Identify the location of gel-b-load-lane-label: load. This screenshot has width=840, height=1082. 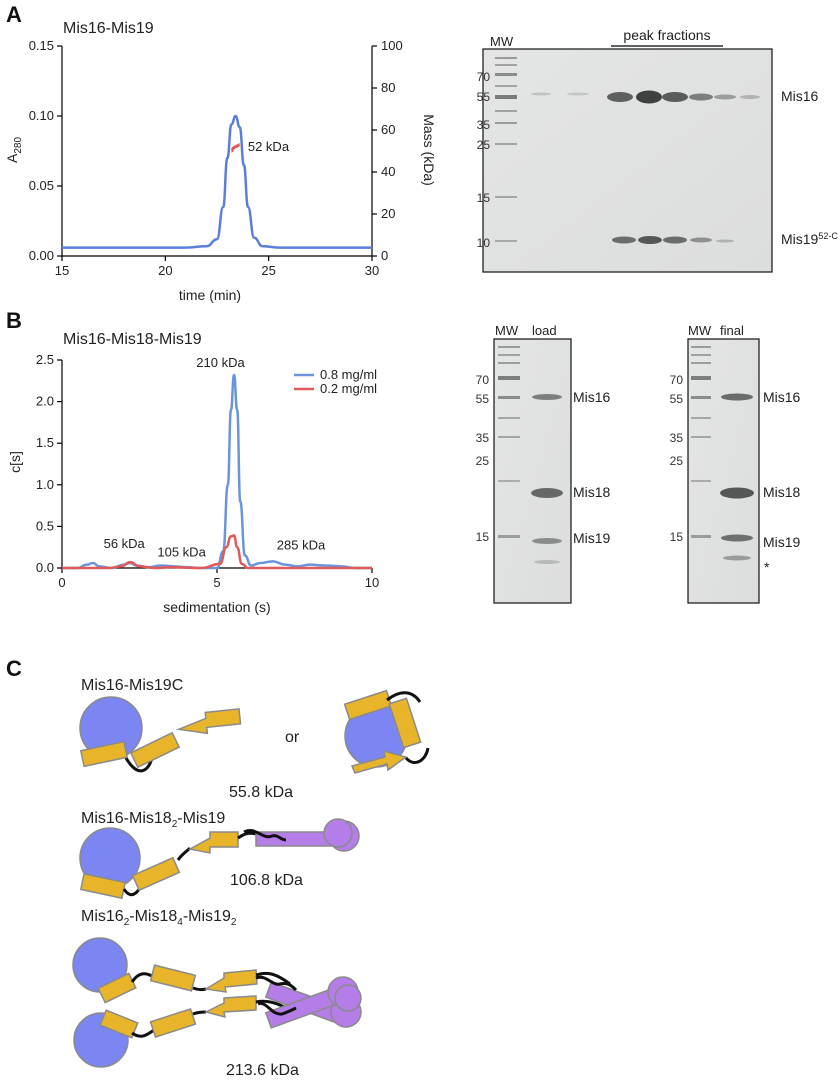
(544, 330).